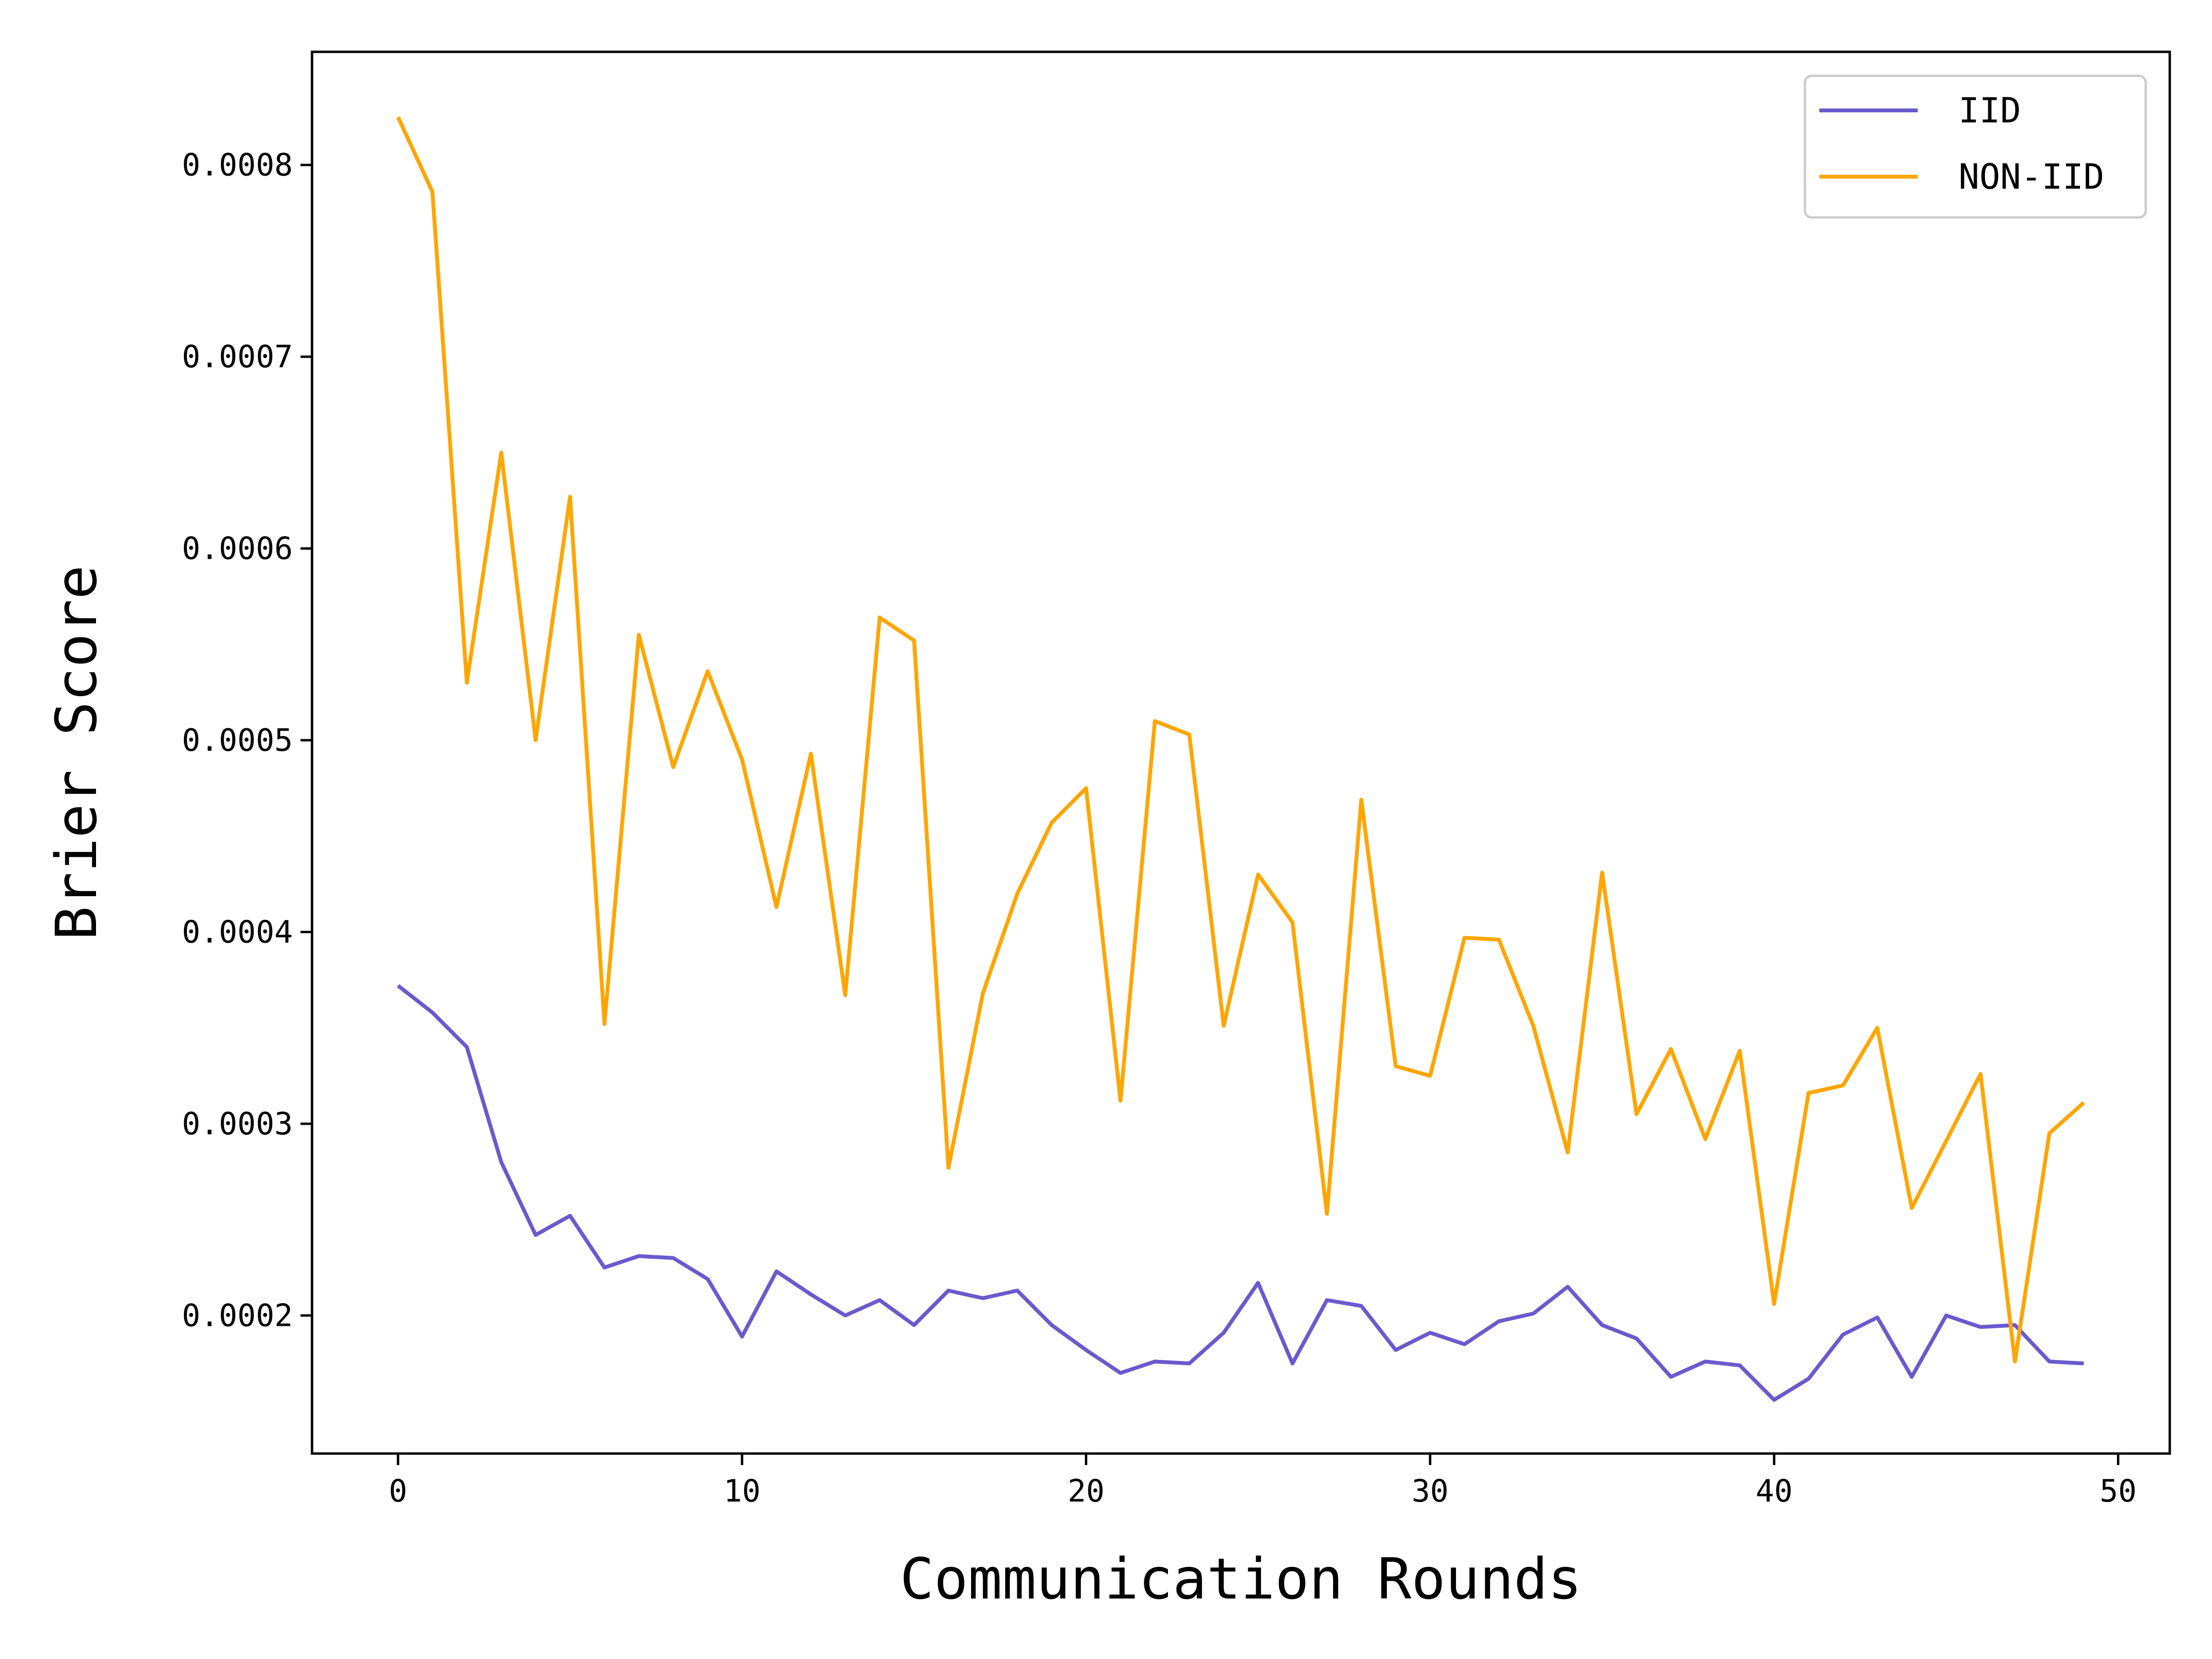 This screenshot has width=2212, height=1659. I want to click on y-tick-label: 0.0002, so click(238, 1316).